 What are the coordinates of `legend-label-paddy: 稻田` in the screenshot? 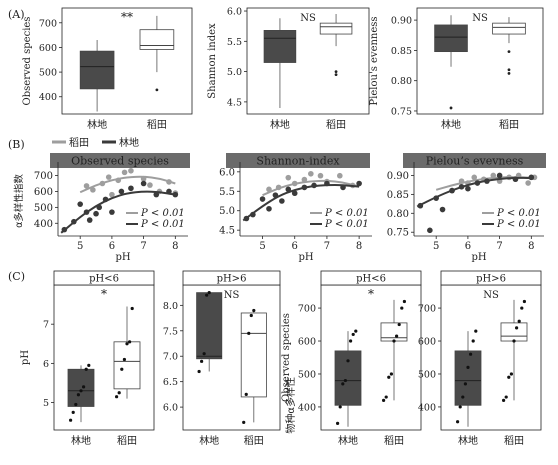 It's located at (79, 143).